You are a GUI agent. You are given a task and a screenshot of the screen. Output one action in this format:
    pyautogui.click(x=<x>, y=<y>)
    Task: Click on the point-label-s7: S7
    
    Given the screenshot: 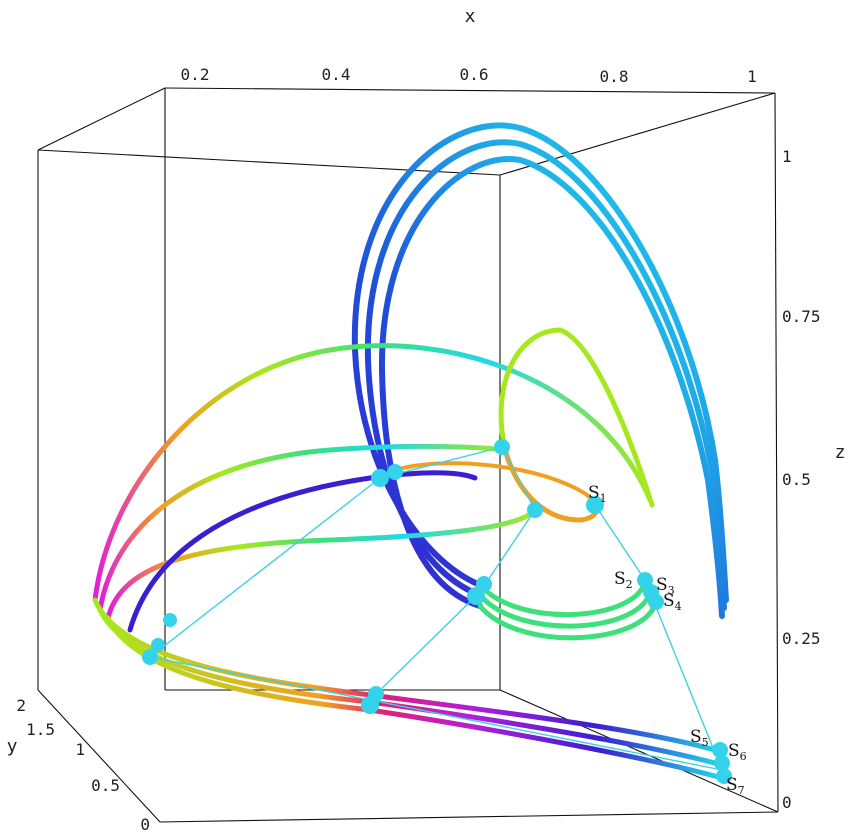 What is the action you would take?
    pyautogui.click(x=735, y=786)
    